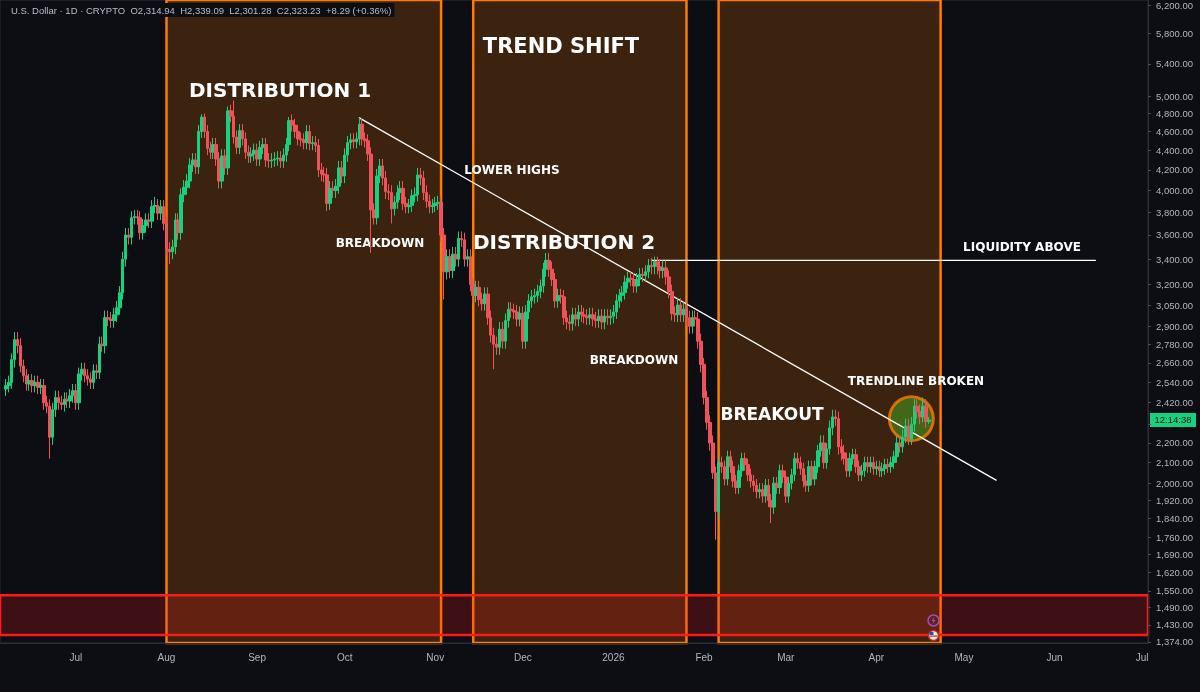  I want to click on y-tick-label: 1,690.00, so click(1174, 554).